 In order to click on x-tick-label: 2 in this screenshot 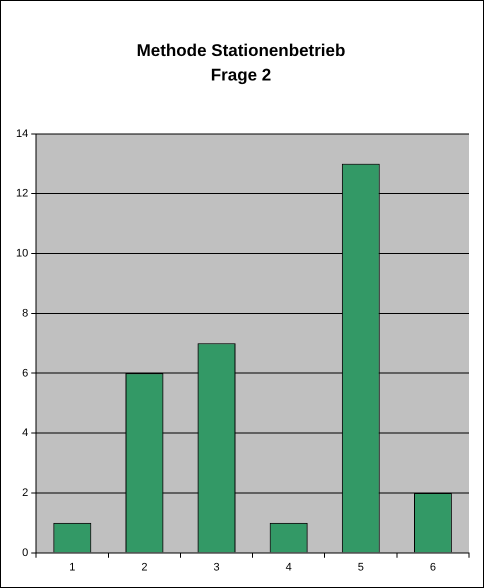, I will do `click(144, 567)`.